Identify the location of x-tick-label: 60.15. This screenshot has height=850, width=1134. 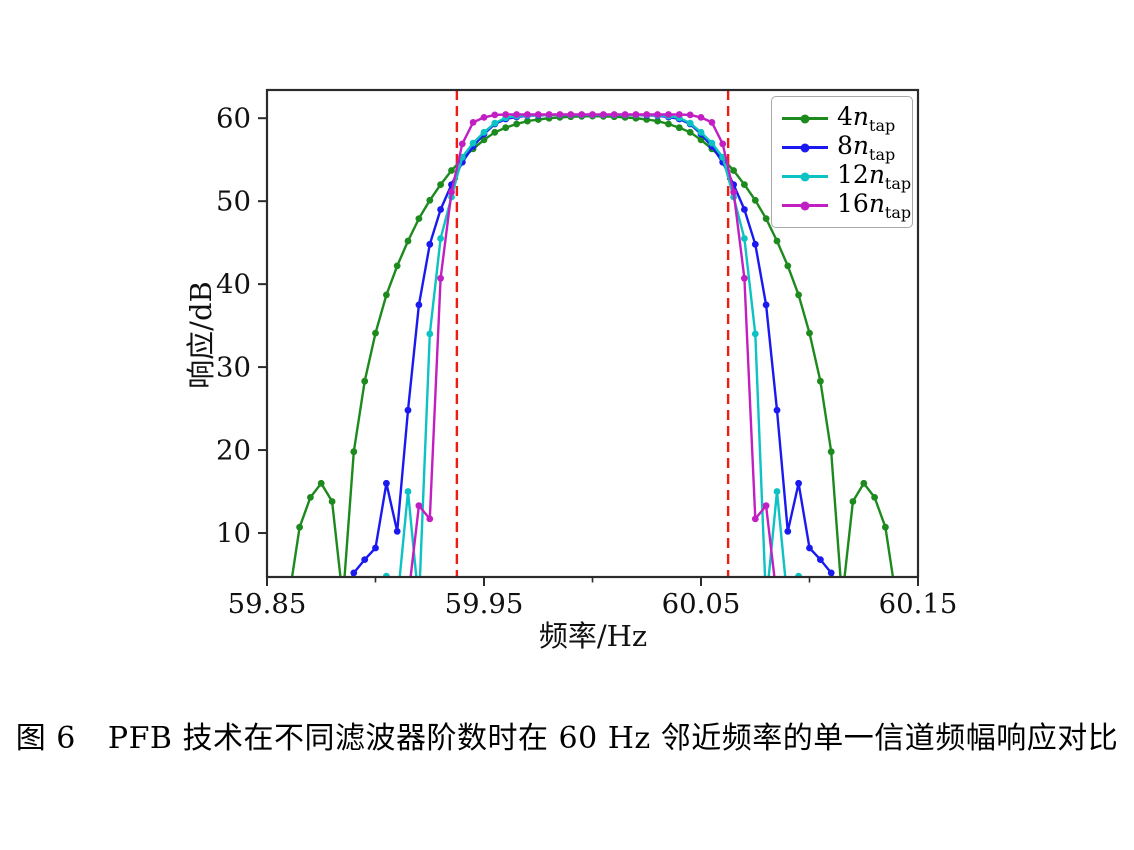
(918, 604).